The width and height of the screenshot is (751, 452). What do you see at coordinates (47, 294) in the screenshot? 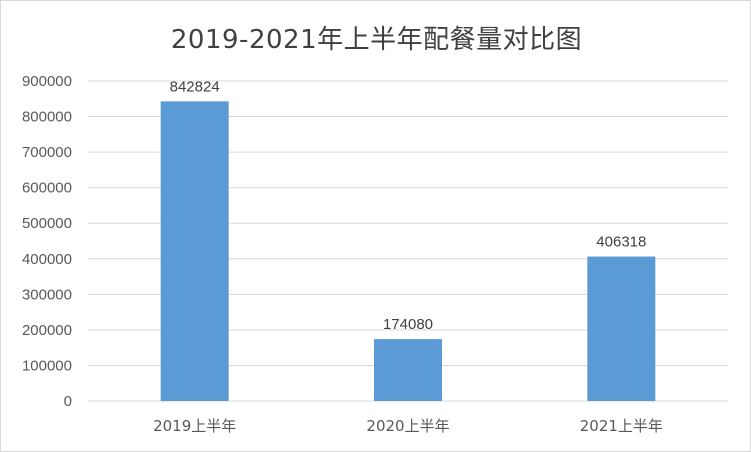
I see `y-tick-label: 300000` at bounding box center [47, 294].